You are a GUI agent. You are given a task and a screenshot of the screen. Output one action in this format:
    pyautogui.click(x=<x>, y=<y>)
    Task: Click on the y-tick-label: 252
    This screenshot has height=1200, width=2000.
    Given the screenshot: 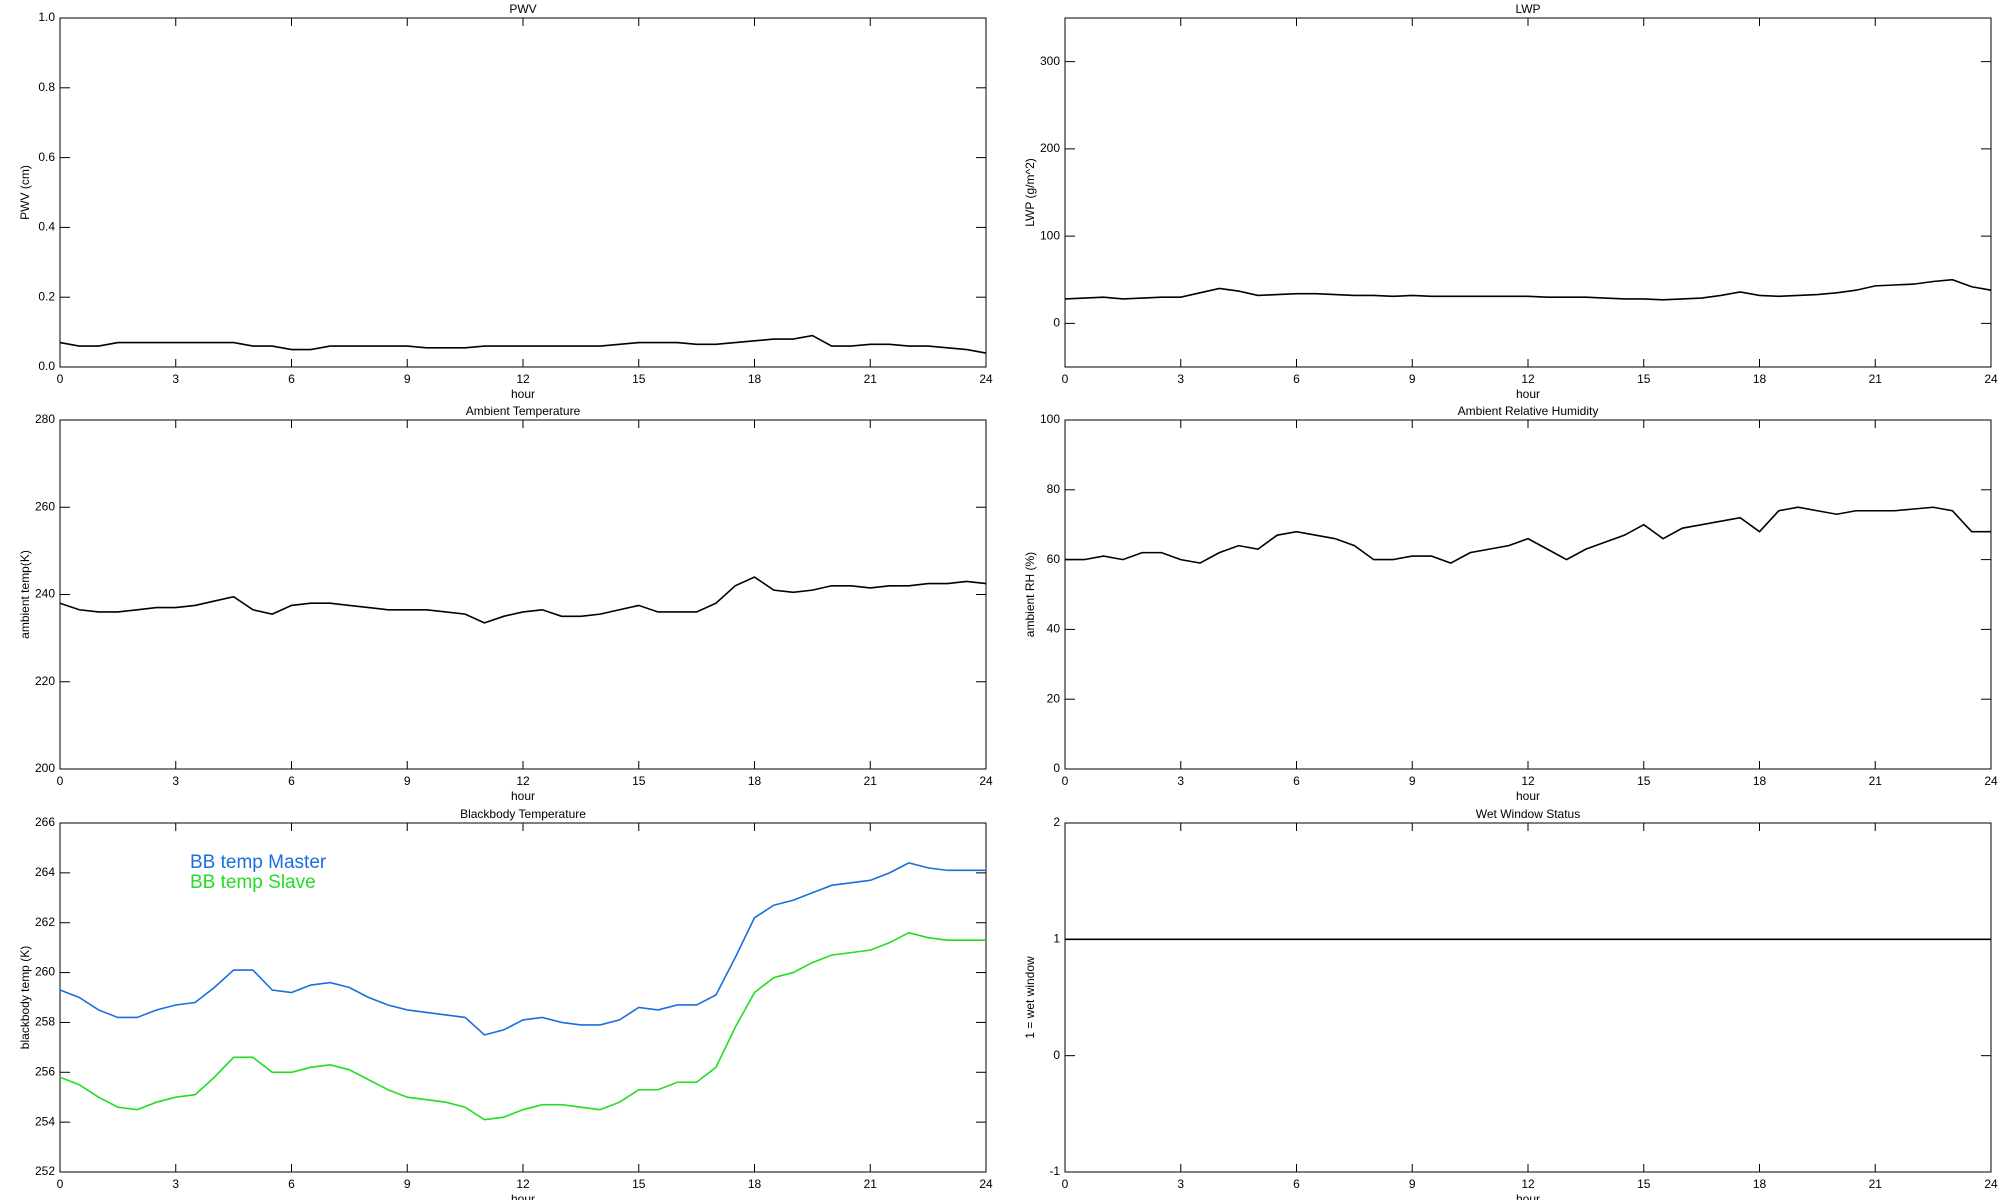 What is the action you would take?
    pyautogui.click(x=45, y=1171)
    